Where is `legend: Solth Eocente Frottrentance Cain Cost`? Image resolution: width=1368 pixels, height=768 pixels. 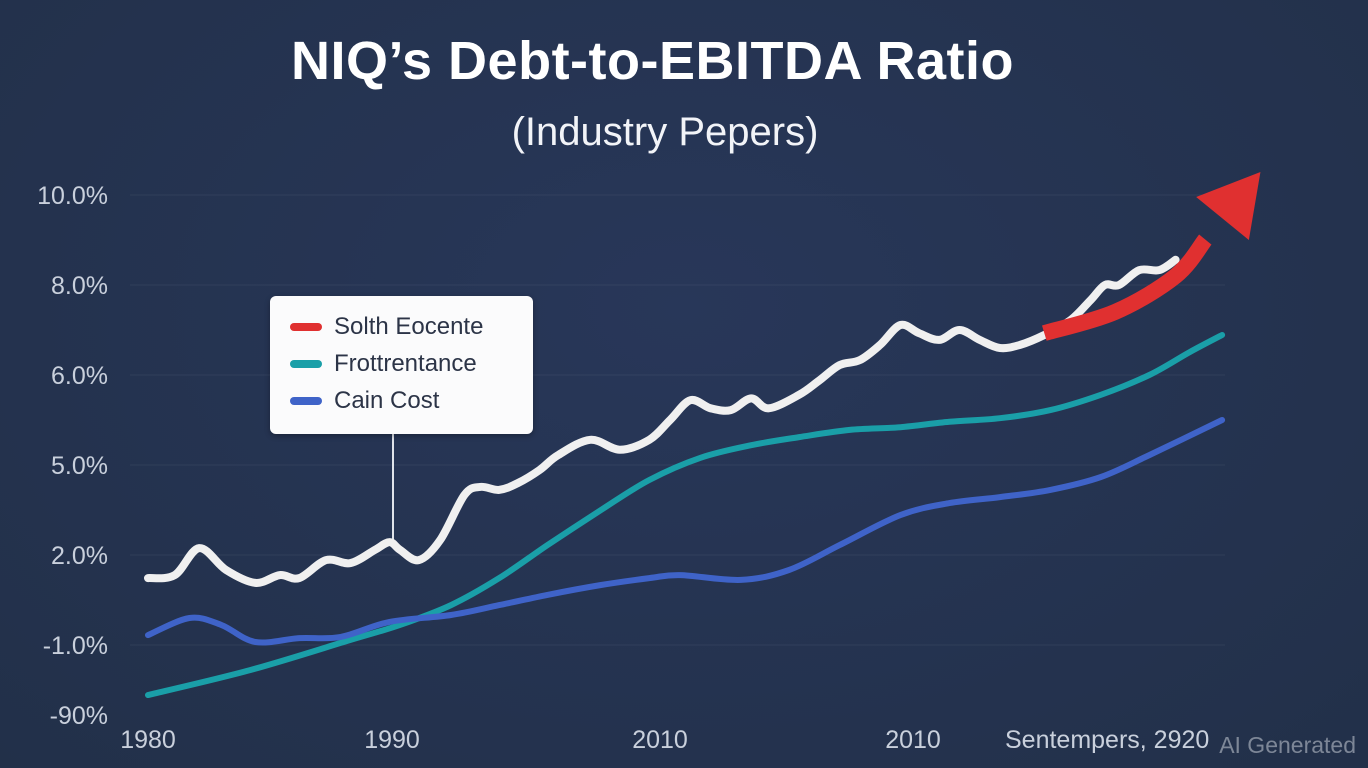
legend: Solth Eocente Frottrentance Cain Cost is located at coordinates (401, 365).